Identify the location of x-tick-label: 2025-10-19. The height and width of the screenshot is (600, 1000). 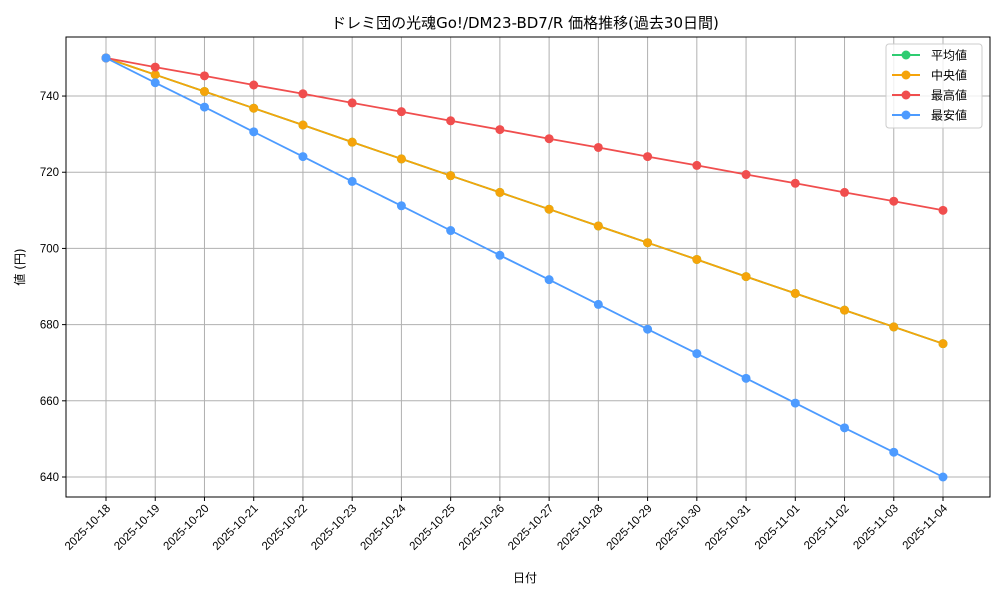
(137, 528).